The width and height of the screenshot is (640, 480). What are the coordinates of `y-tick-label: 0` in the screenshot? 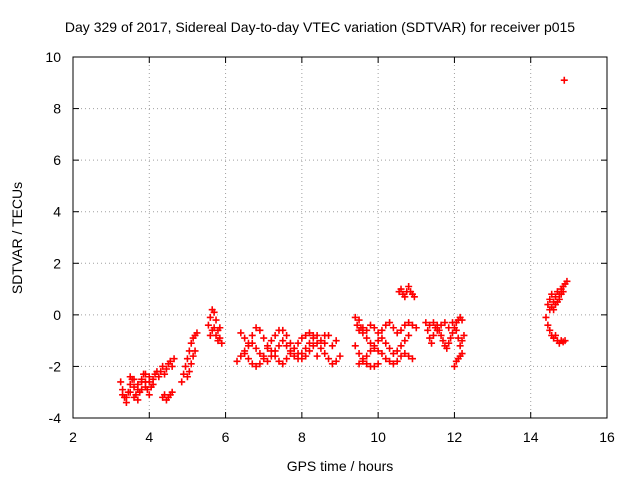 It's located at (57, 315).